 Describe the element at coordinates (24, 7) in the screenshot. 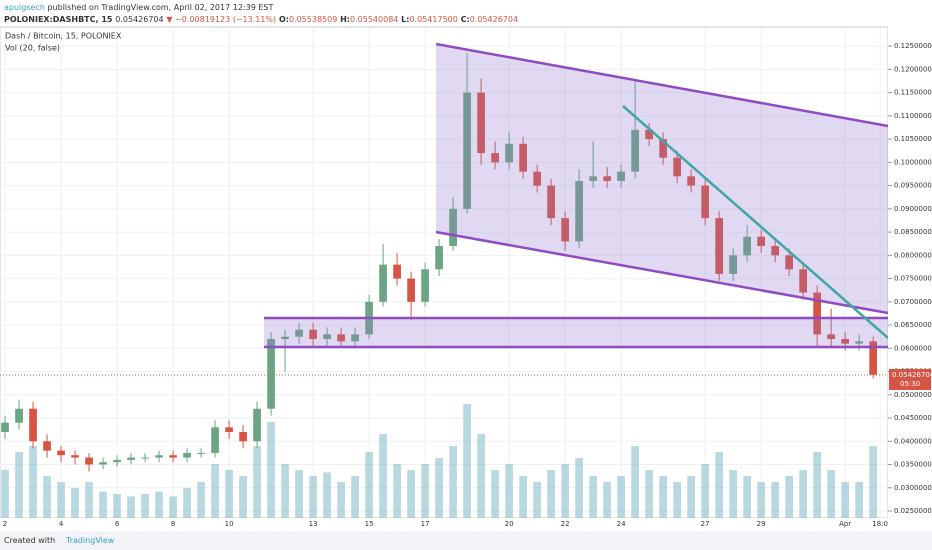

I see `user: apuigsech` at that location.